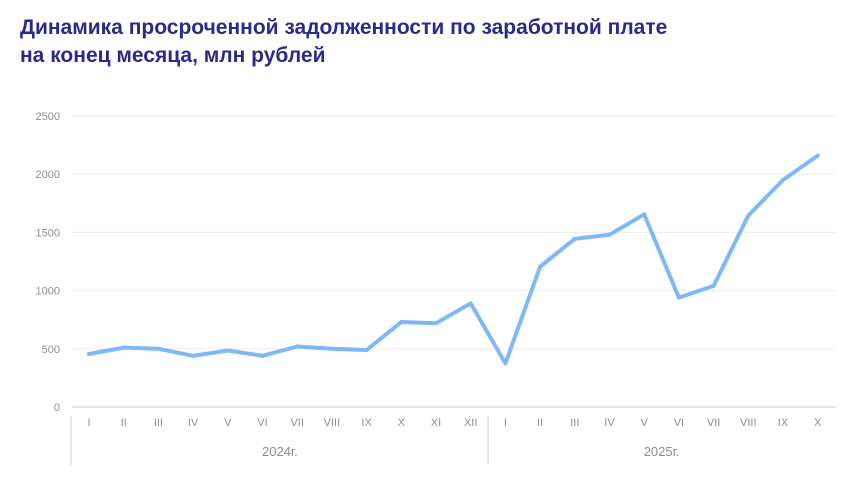 Image resolution: width=859 pixels, height=495 pixels. Describe the element at coordinates (436, 423) in the screenshot. I see `x-tick-label: XI` at that location.